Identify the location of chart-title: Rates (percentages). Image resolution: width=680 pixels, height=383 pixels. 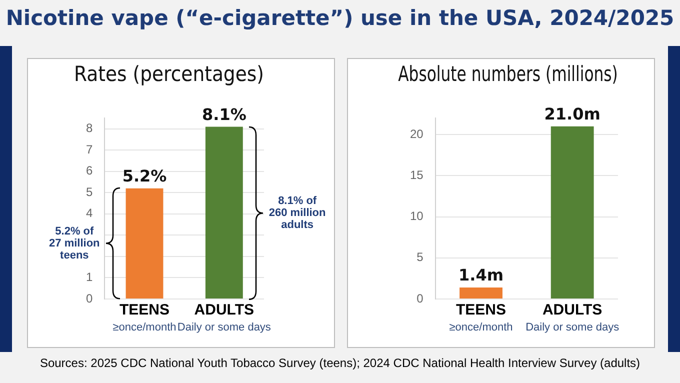
(169, 74).